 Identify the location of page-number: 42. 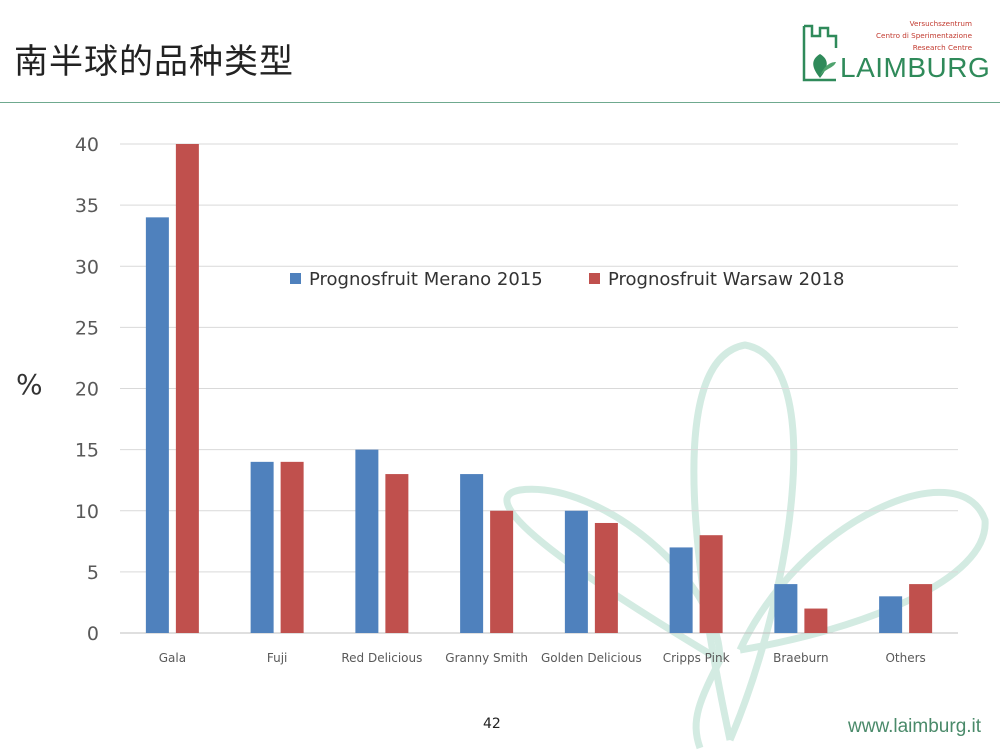
(492, 724).